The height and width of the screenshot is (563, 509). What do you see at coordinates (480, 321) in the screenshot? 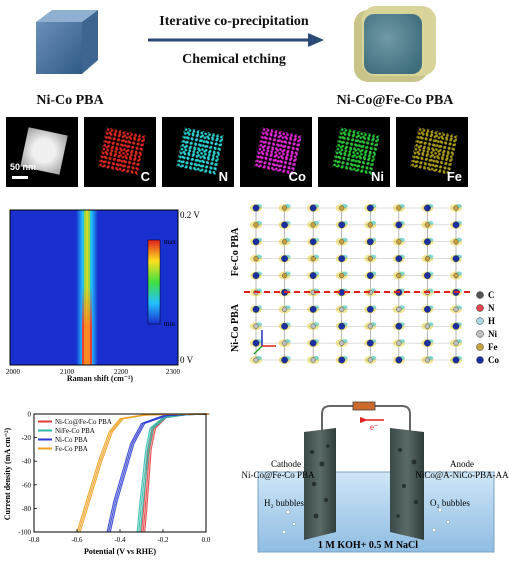
I see `legend-swatch-h` at bounding box center [480, 321].